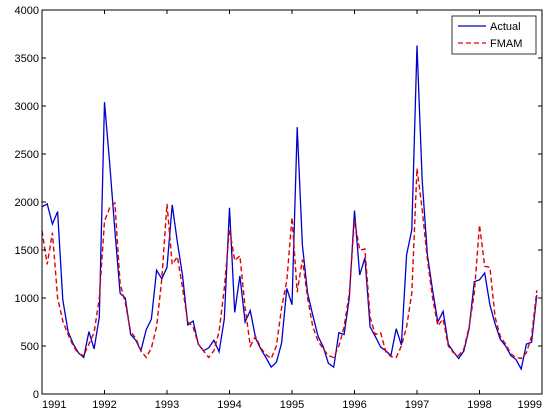 This screenshot has height=414, width=552. I want to click on y-tick-label: 500, so click(30, 347).